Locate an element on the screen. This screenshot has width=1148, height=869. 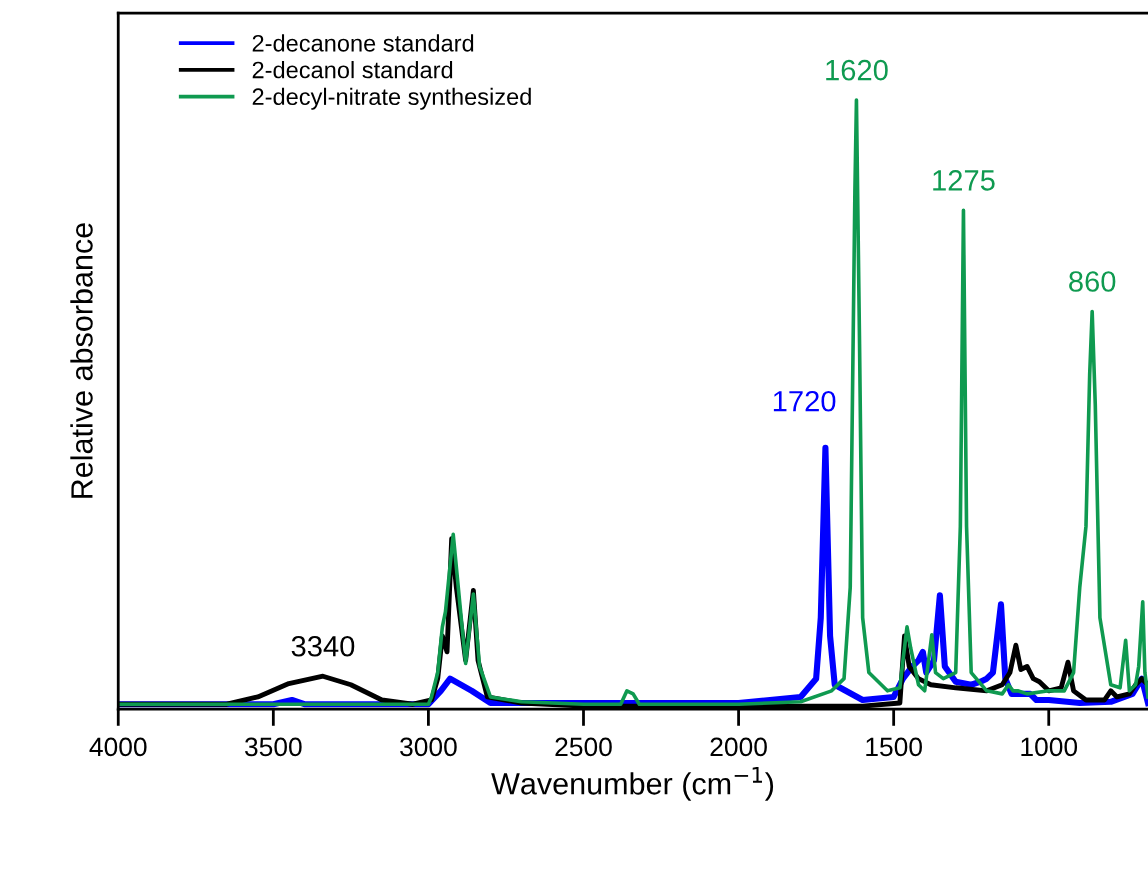
x-tick-label: 1500 is located at coordinates (894, 747).